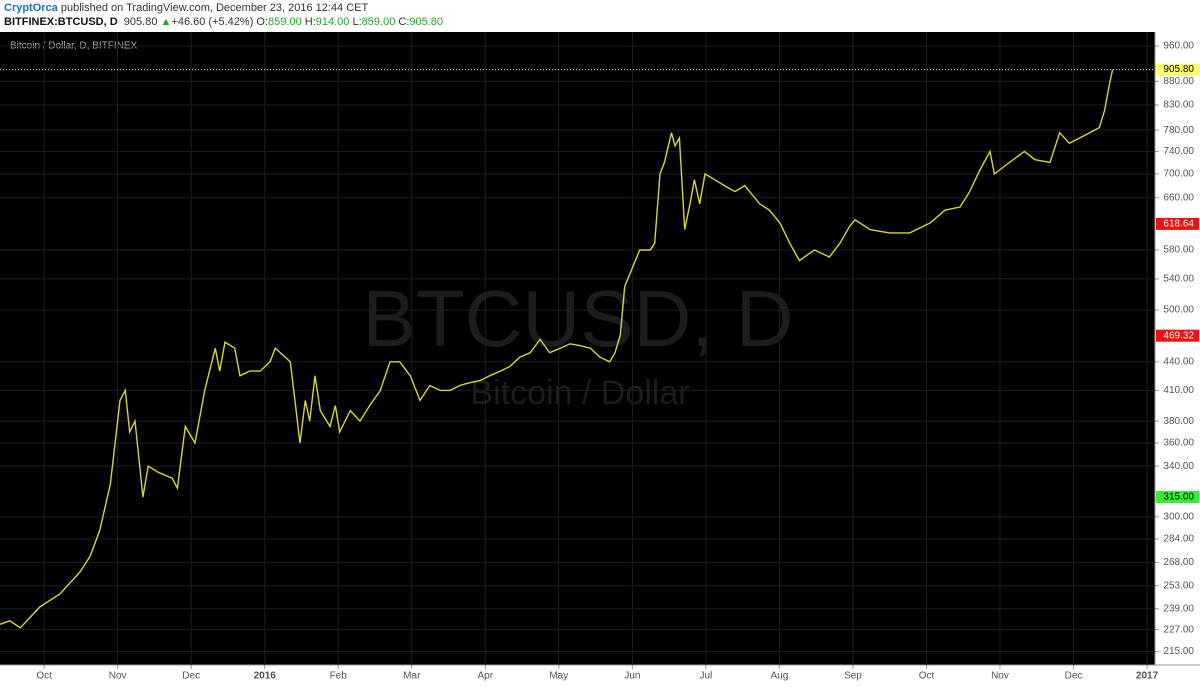 The image size is (1200, 687). What do you see at coordinates (1178, 197) in the screenshot?
I see `y-tick-label: 660.00` at bounding box center [1178, 197].